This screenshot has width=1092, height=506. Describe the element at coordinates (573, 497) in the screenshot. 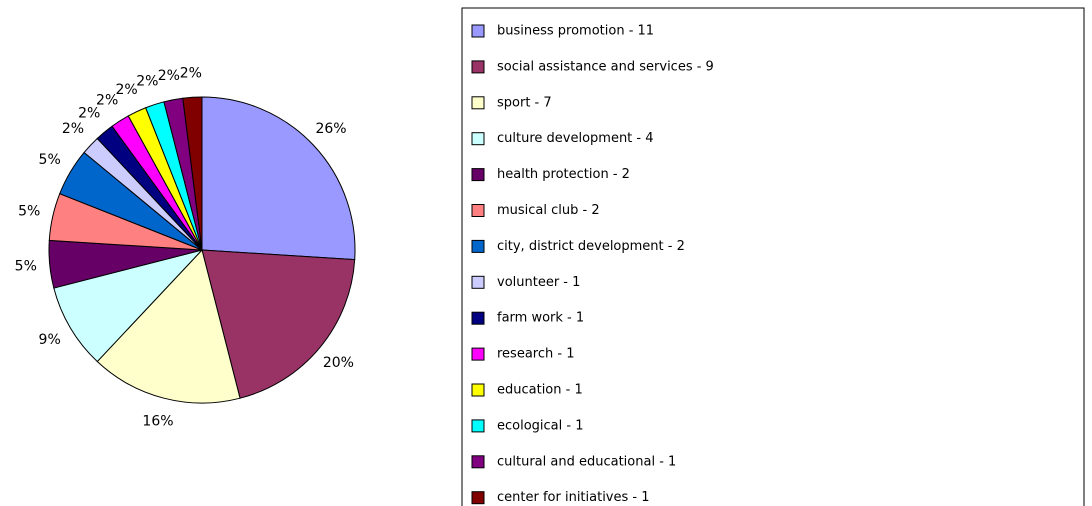

I see `legend-label: center for initiatives - 1` at that location.